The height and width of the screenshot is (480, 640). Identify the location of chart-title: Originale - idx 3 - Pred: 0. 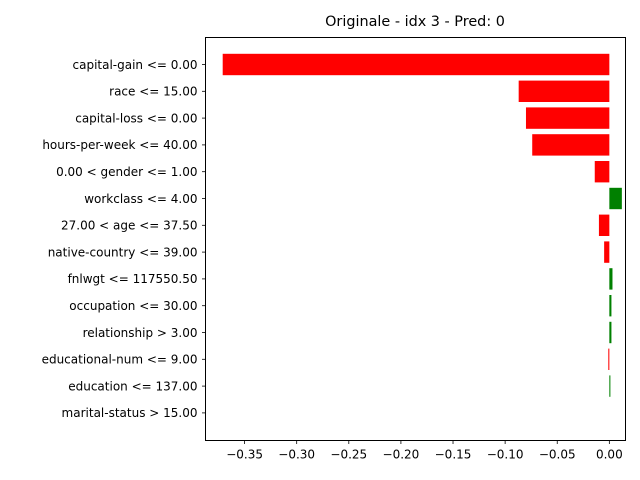
(415, 22).